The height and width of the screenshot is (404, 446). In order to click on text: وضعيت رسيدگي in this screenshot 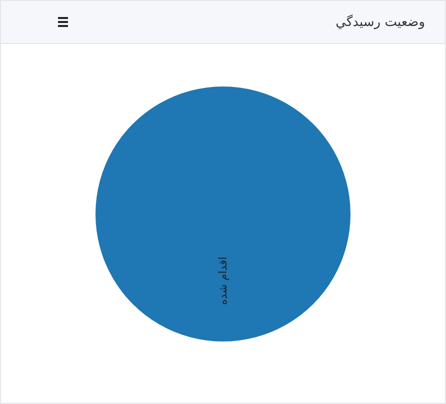, I will do `click(380, 22)`.